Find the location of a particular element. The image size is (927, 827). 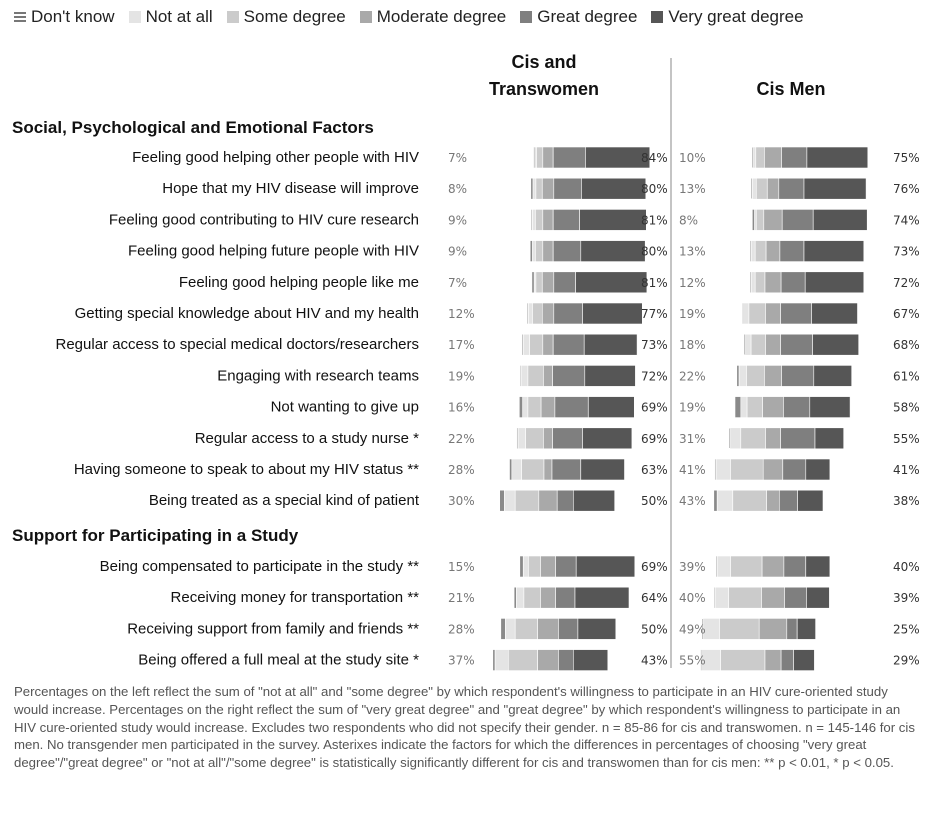

women-left-percent: 16% is located at coordinates (461, 408).